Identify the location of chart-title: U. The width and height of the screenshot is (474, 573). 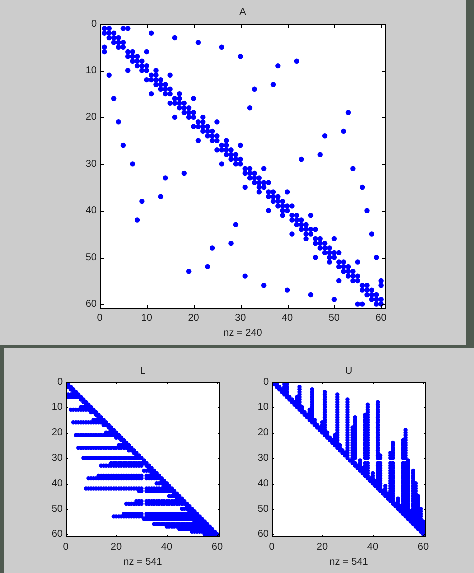
(349, 371).